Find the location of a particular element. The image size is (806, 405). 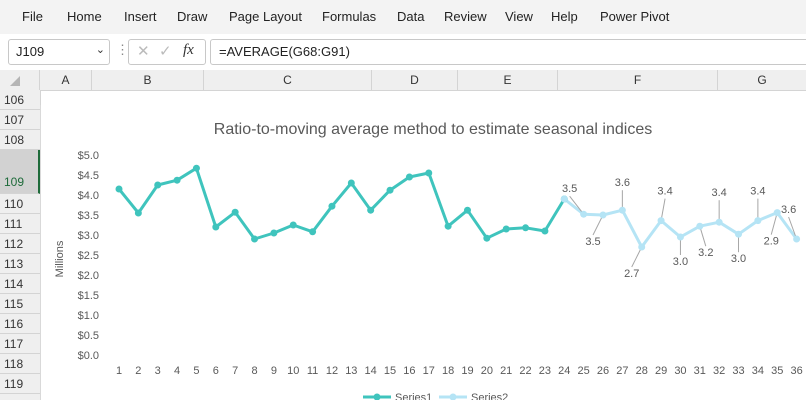

column-header-g: G is located at coordinates (762, 80).